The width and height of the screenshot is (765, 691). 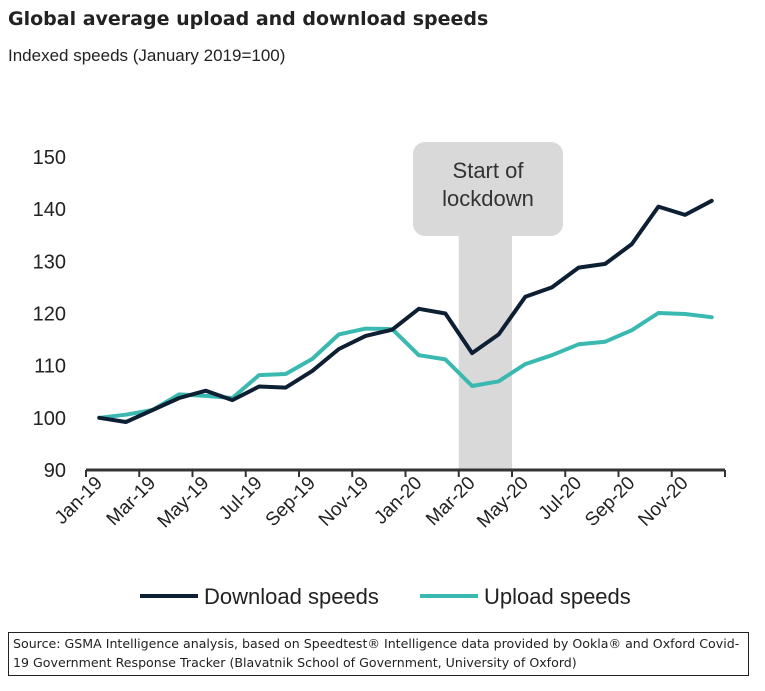 What do you see at coordinates (49, 315) in the screenshot?
I see `y-tick-label: 120` at bounding box center [49, 315].